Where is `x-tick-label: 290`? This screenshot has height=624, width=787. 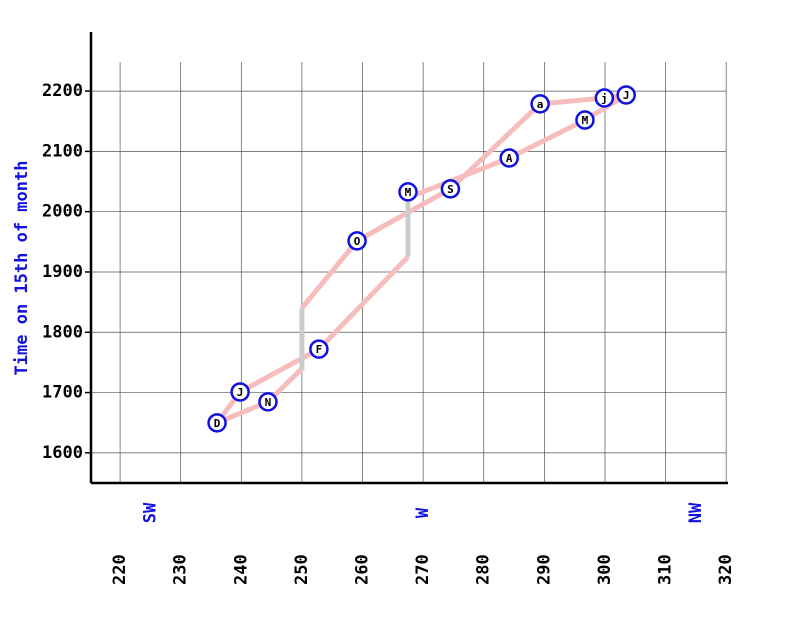
x-tick-label: 290 is located at coordinates (544, 569).